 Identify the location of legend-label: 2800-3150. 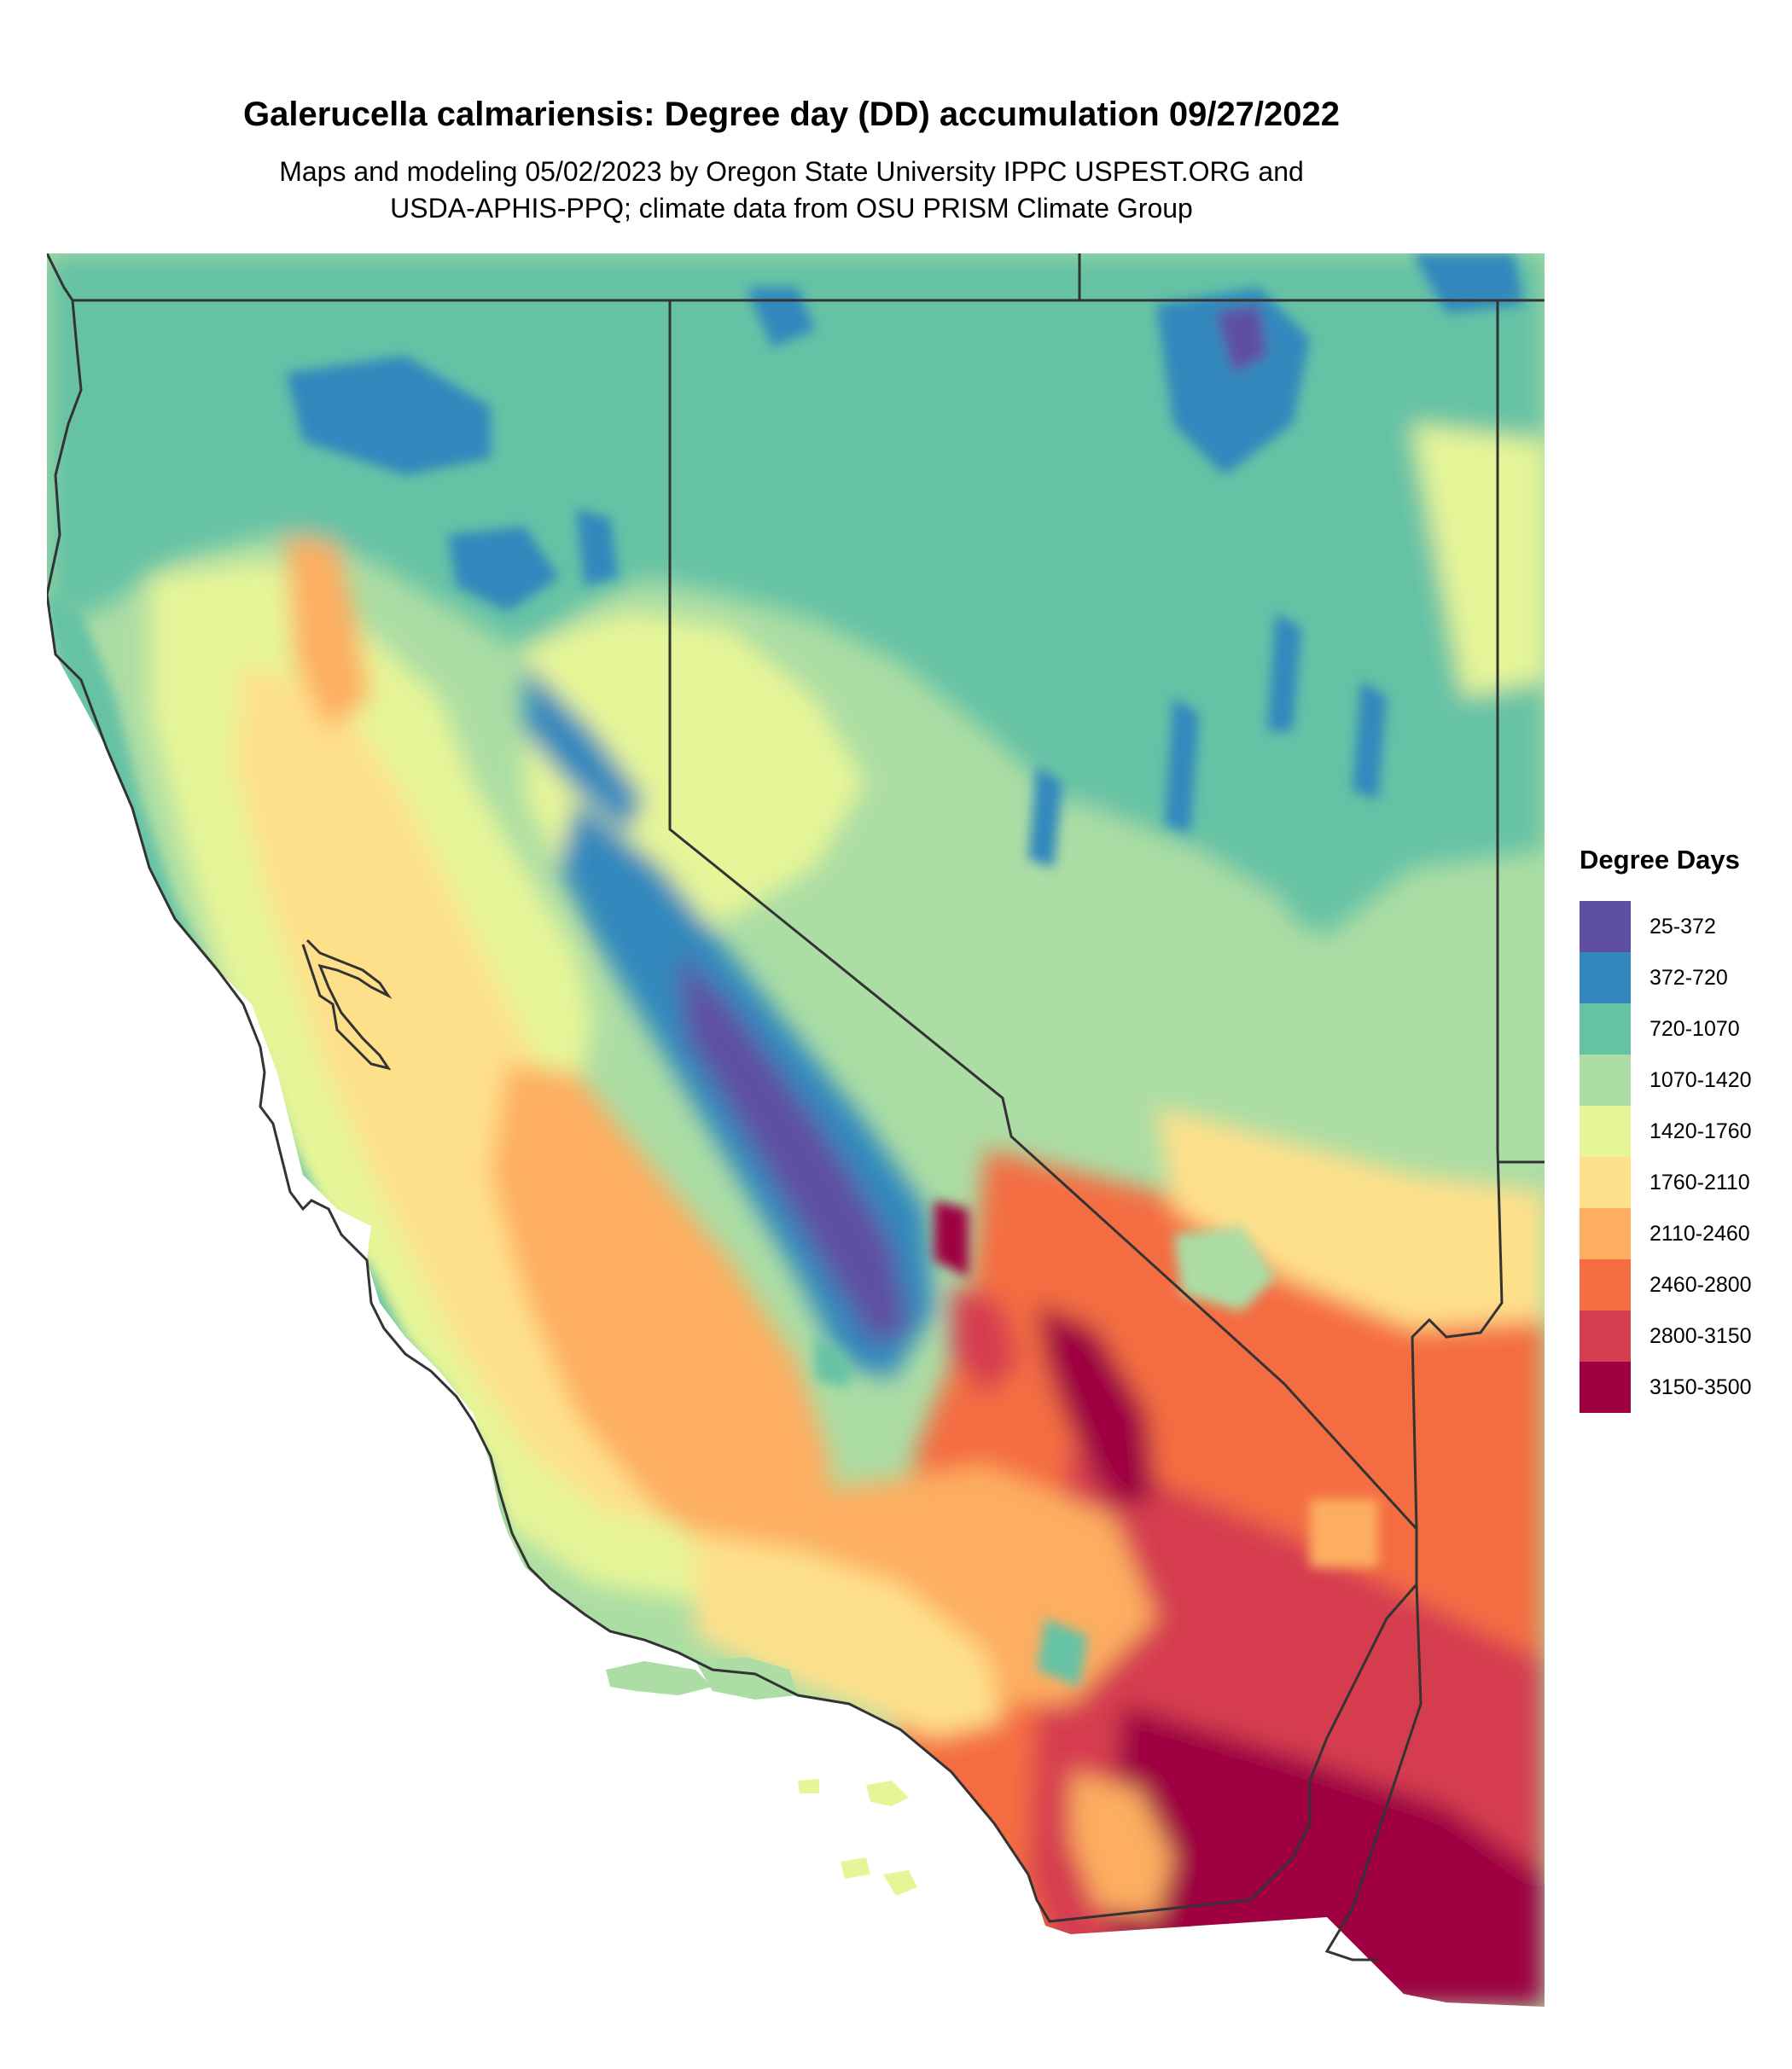
(1700, 1336).